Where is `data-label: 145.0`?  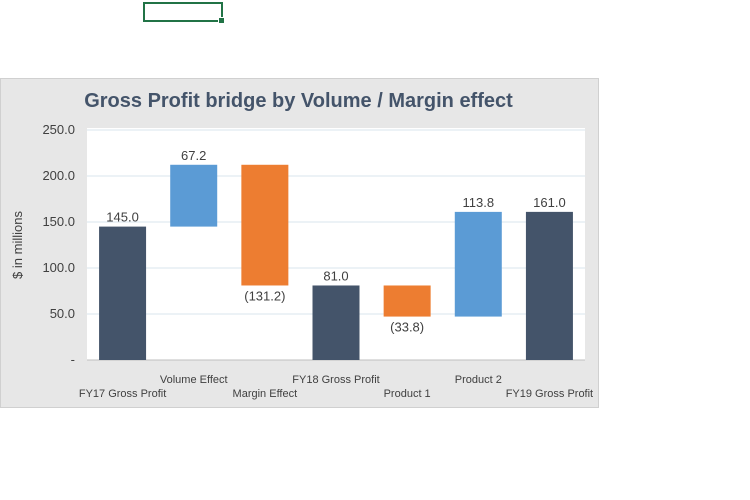
data-label: 145.0 is located at coordinates (122, 217).